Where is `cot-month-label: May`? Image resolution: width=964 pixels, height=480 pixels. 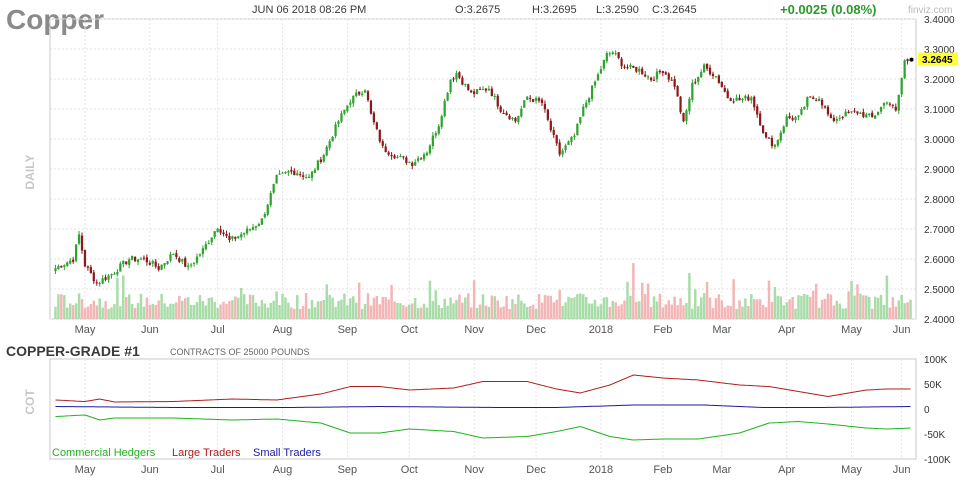
cot-month-label: May is located at coordinates (85, 470).